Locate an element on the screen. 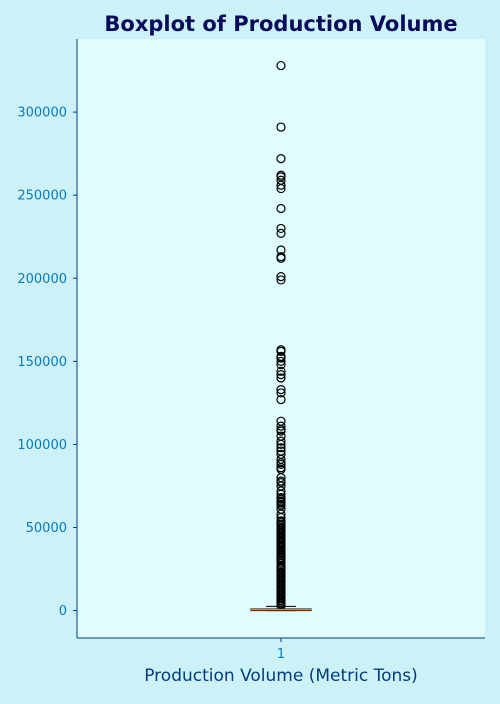 The image size is (500, 704). x-axis-ticks: 1 is located at coordinates (281, 650).